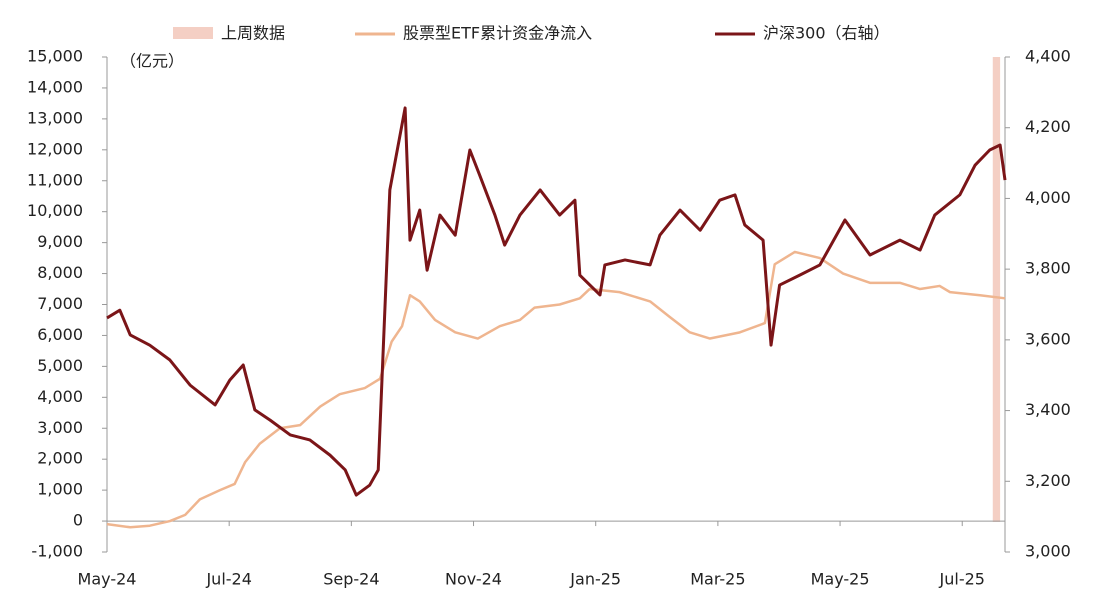  What do you see at coordinates (60, 489) in the screenshot?
I see `y-tick-label: 1,000` at bounding box center [60, 489].